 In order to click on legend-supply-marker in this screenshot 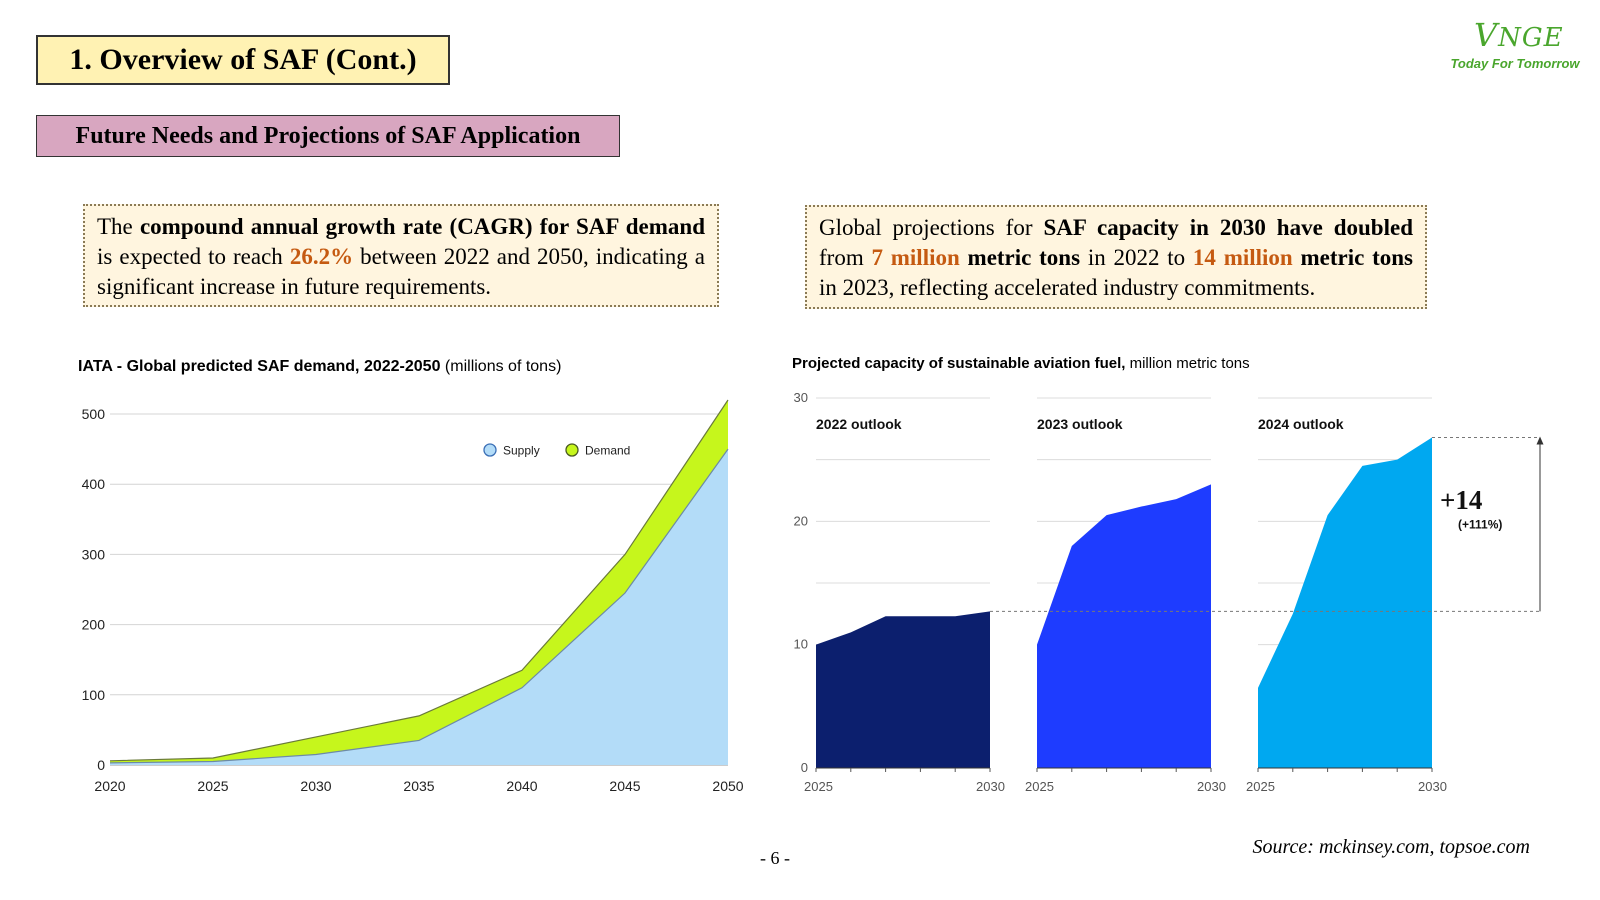, I will do `click(490, 450)`.